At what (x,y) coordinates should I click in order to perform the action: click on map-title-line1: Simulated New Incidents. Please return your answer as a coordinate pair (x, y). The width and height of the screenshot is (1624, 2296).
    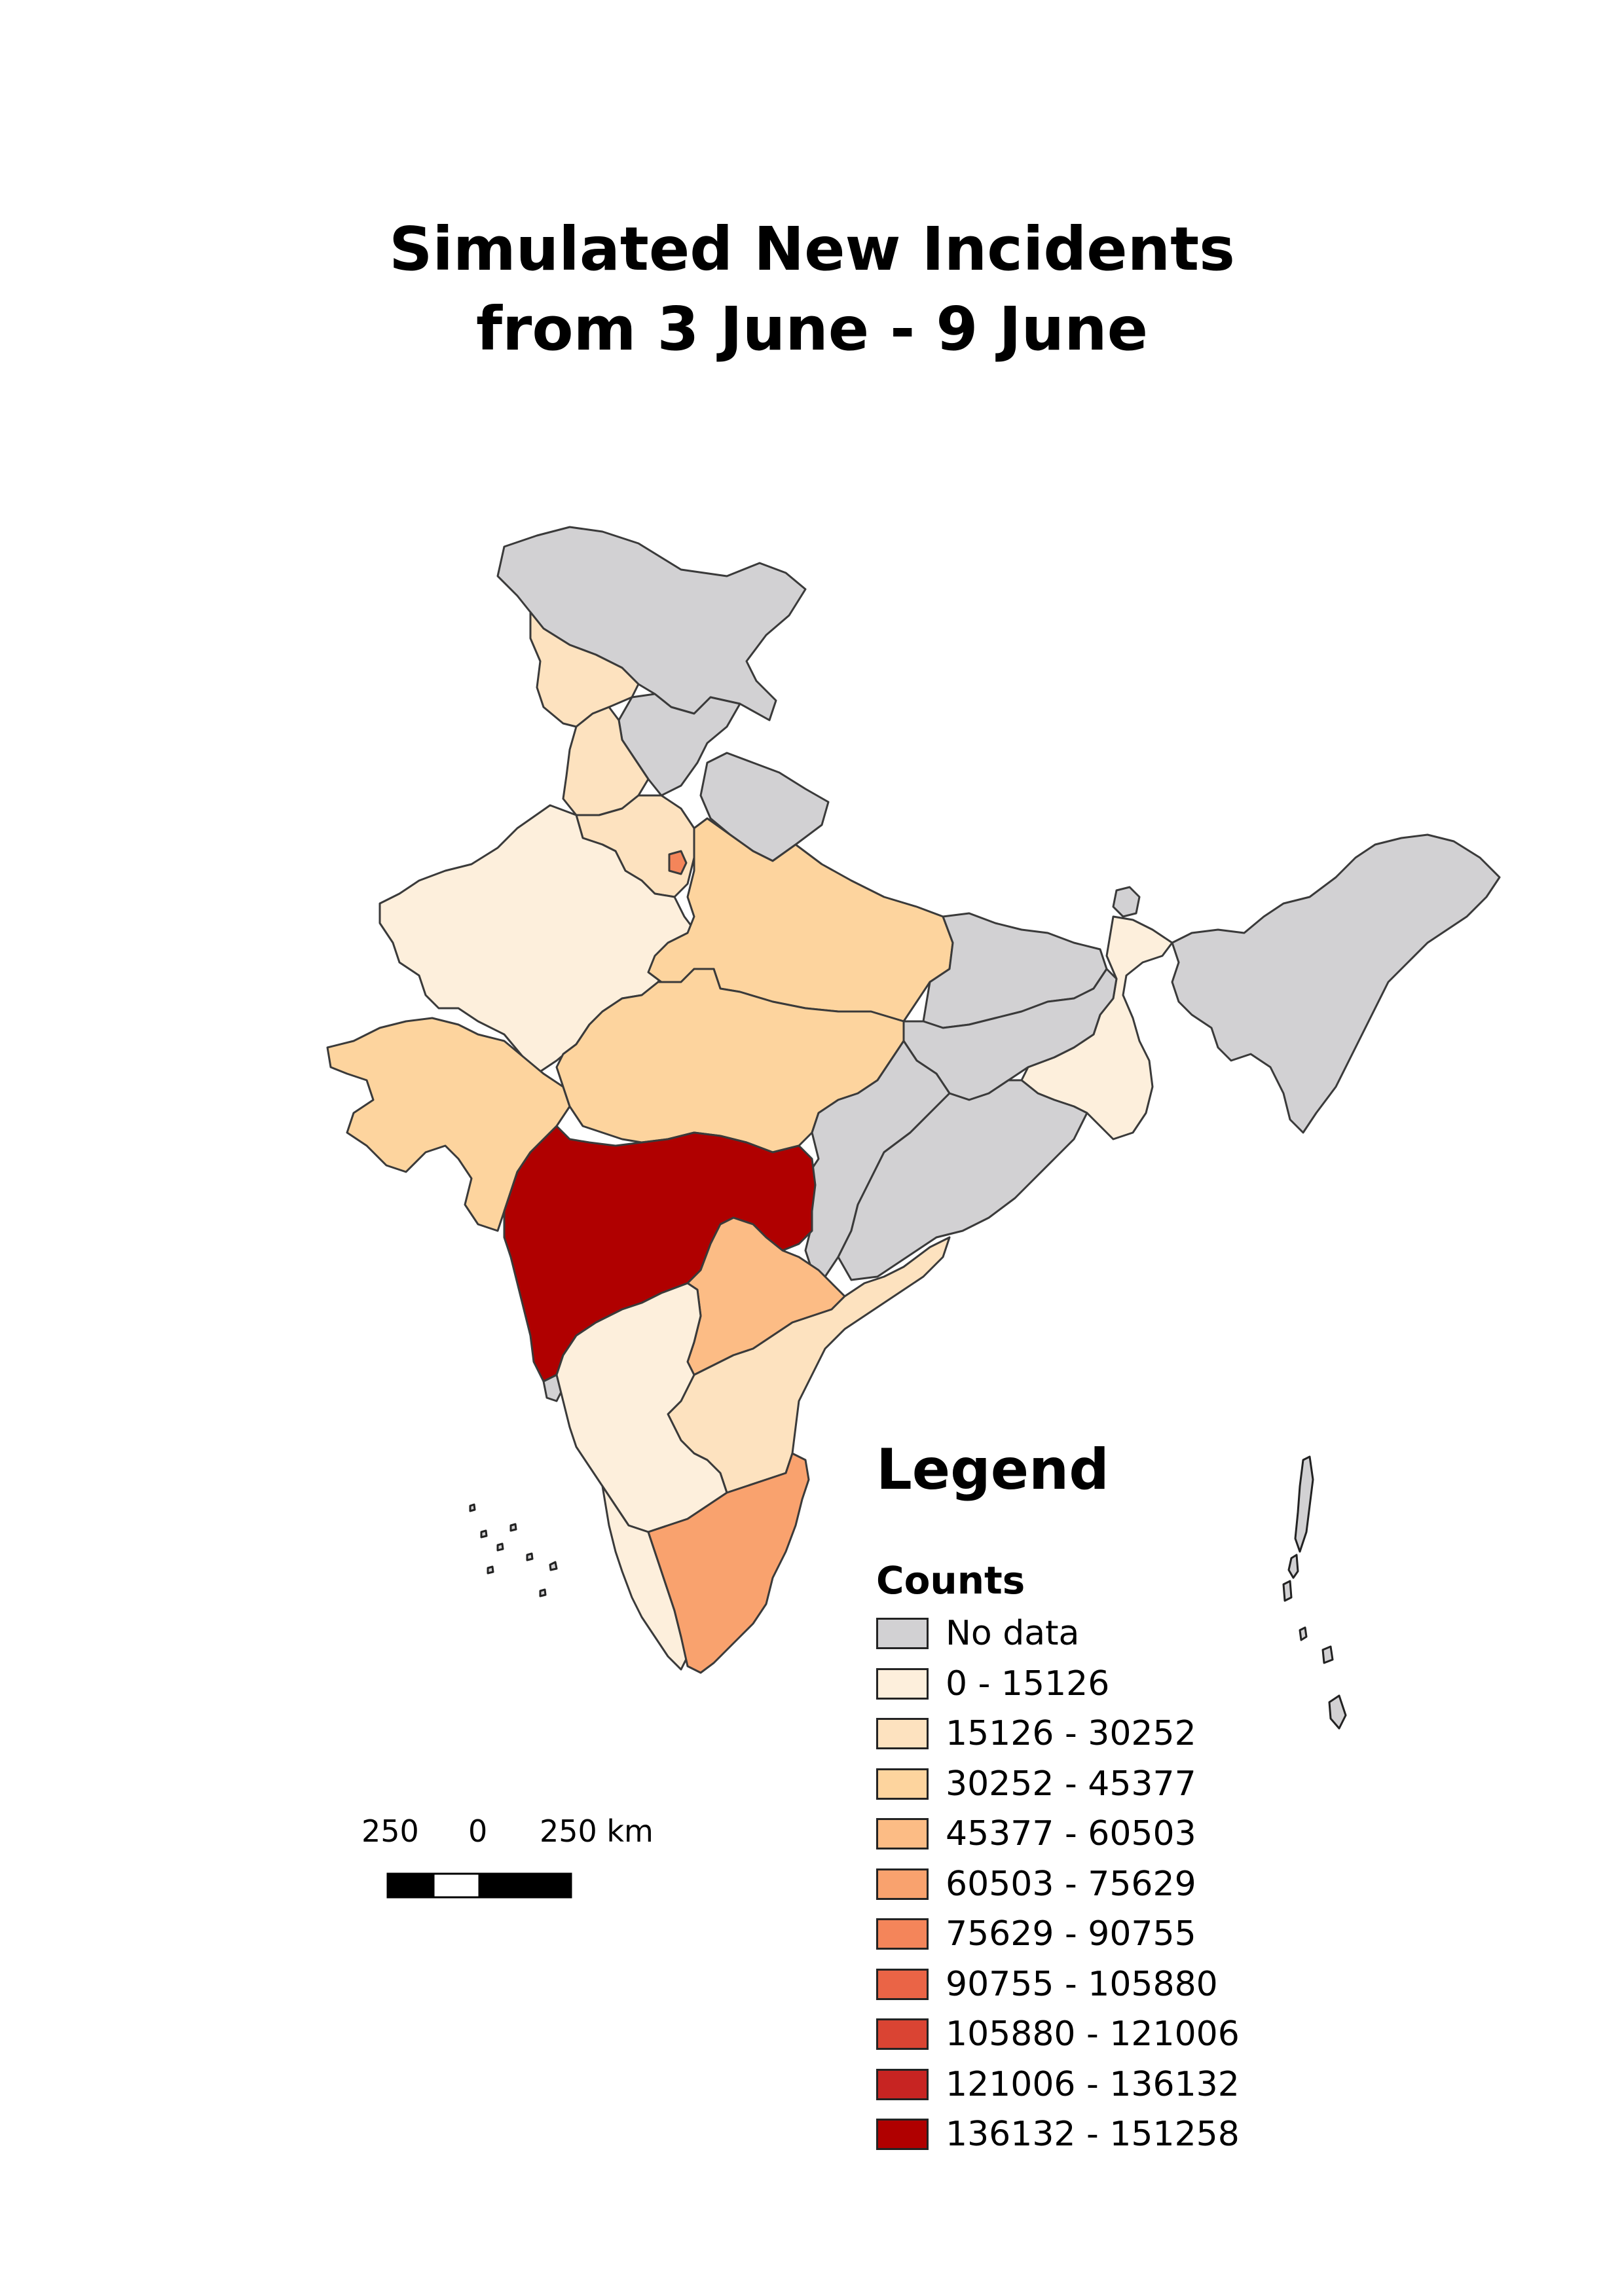
    Looking at the image, I should click on (812, 249).